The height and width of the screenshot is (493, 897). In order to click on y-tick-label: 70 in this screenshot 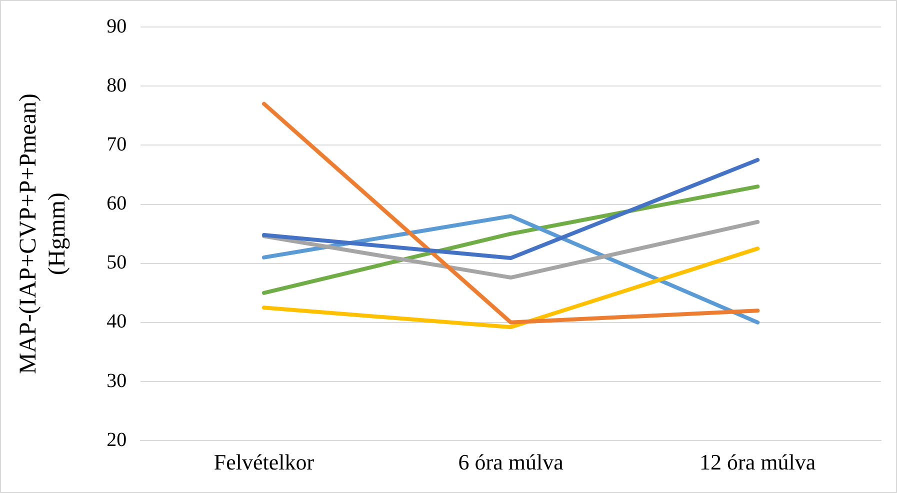, I will do `click(116, 144)`.